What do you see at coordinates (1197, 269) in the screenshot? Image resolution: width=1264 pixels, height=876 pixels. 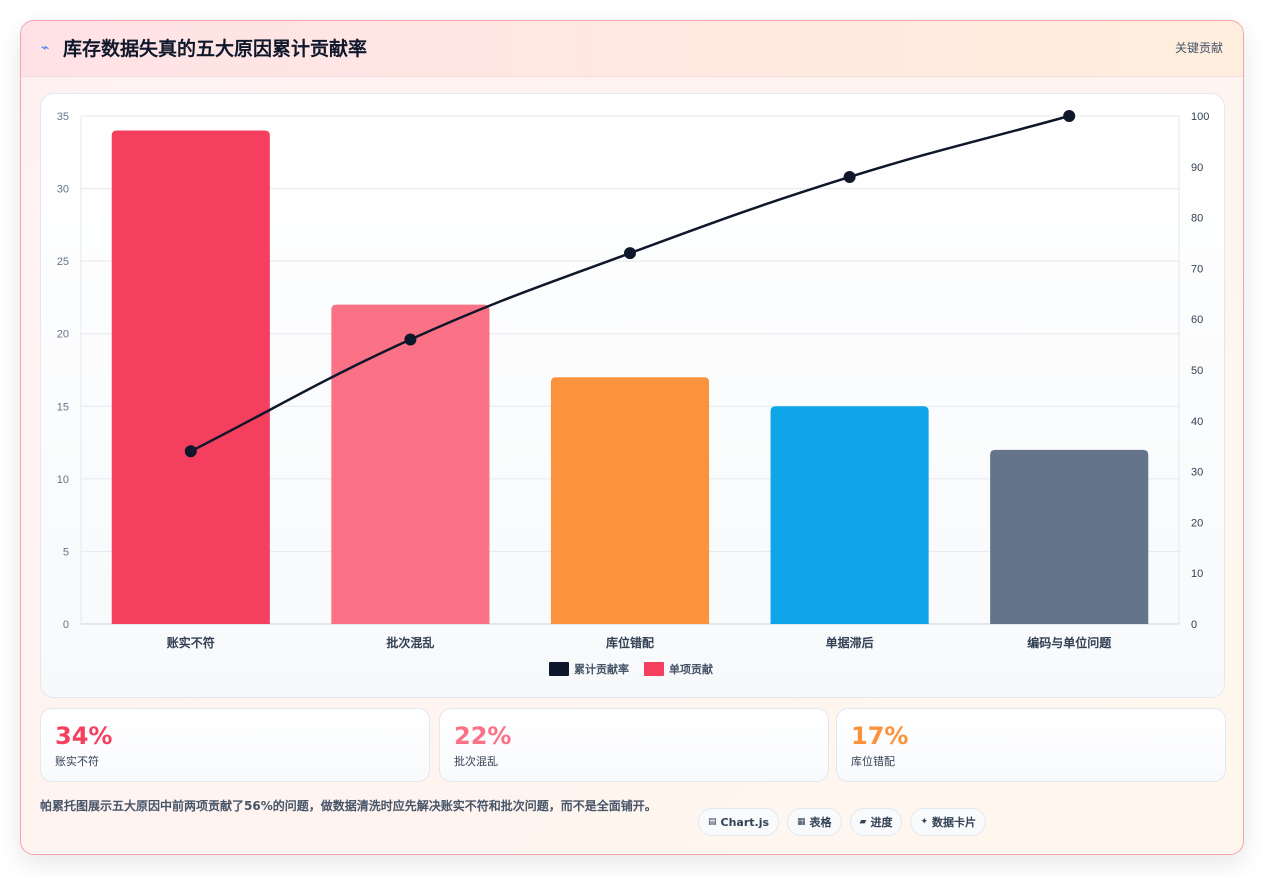 I see `y-right-tick-label: 70` at bounding box center [1197, 269].